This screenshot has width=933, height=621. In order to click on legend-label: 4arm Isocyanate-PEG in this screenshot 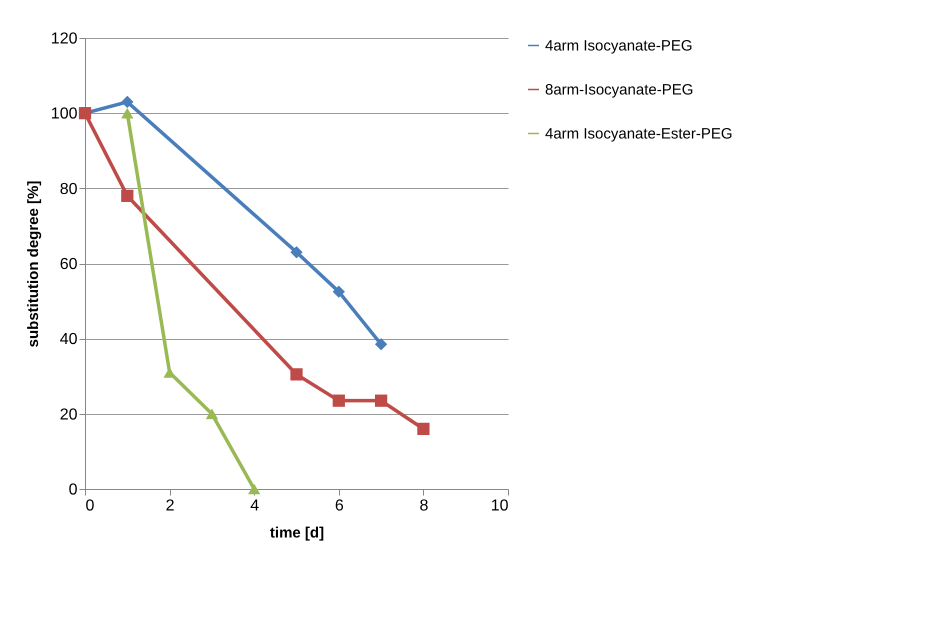, I will do `click(619, 46)`.